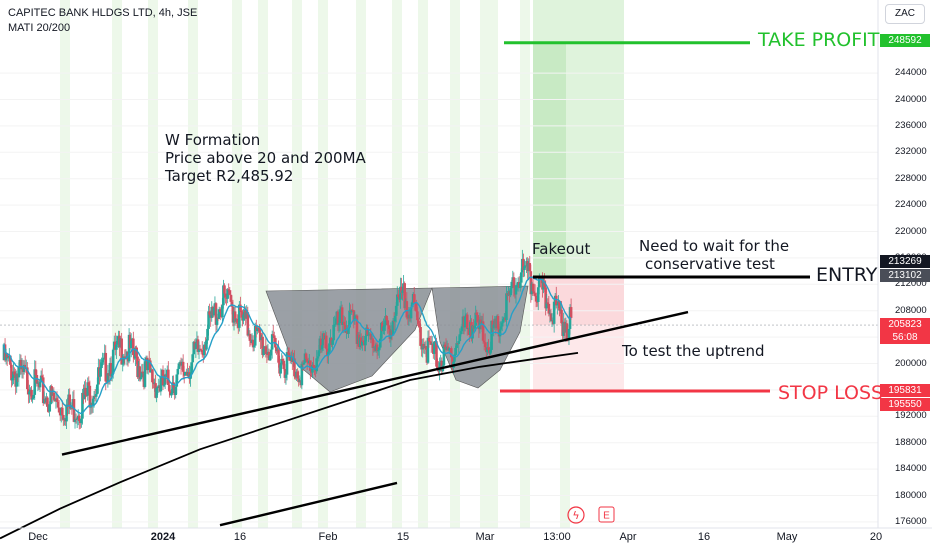 The image size is (932, 550). Describe the element at coordinates (39, 28) in the screenshot. I see `indicator-label: MATI 20/200` at that location.